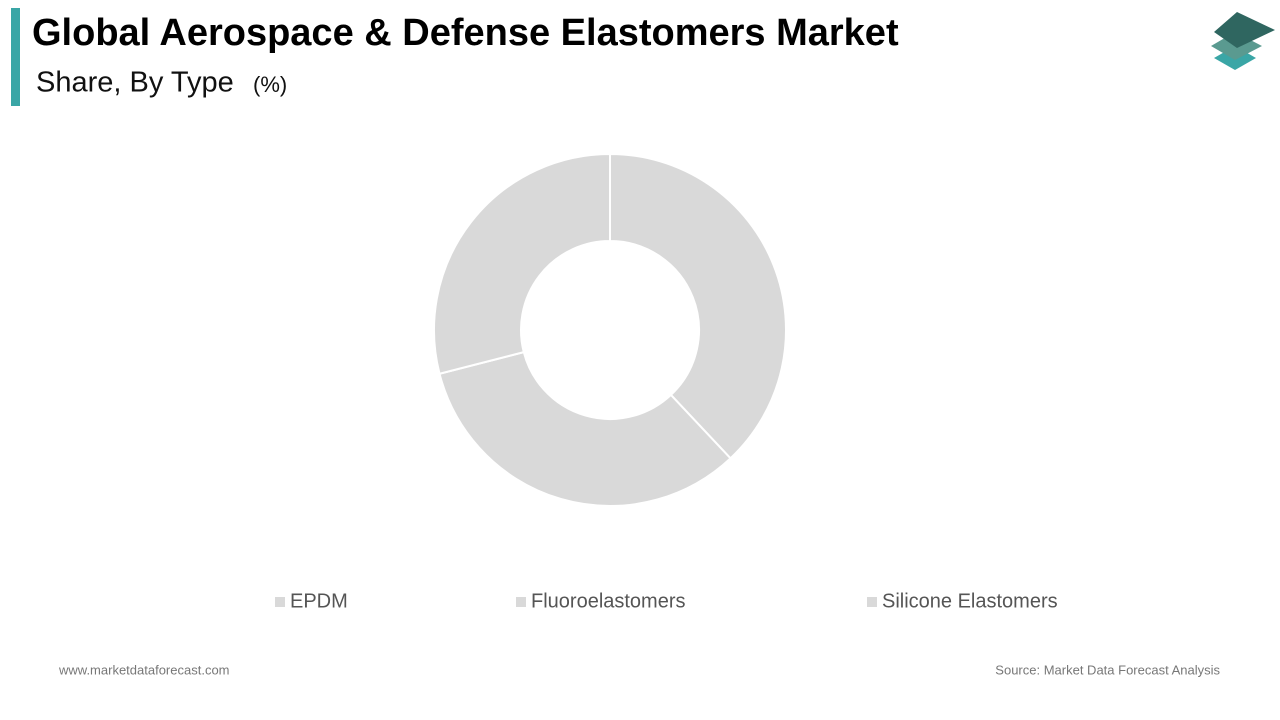  What do you see at coordinates (1107, 669) in the screenshot?
I see `source: Source: Market Data Forecast Analysis` at bounding box center [1107, 669].